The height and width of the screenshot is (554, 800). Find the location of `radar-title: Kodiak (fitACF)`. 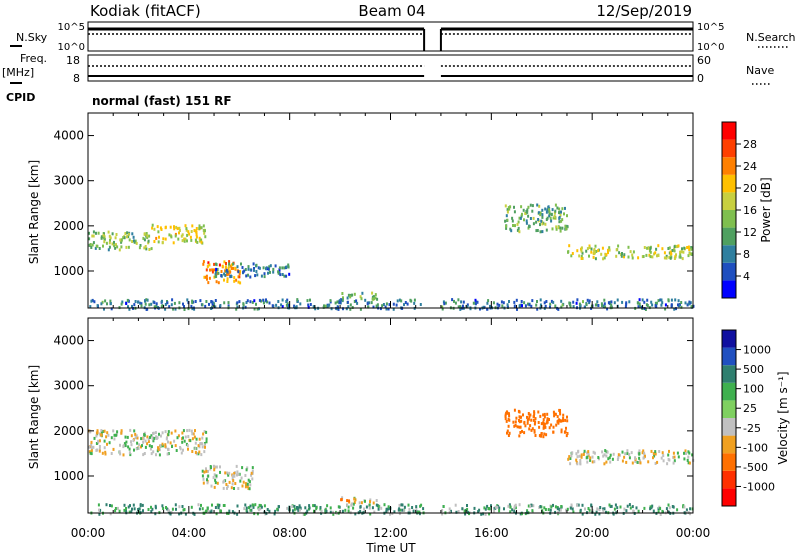

radar-title: Kodiak (fitACF) is located at coordinates (145, 11).